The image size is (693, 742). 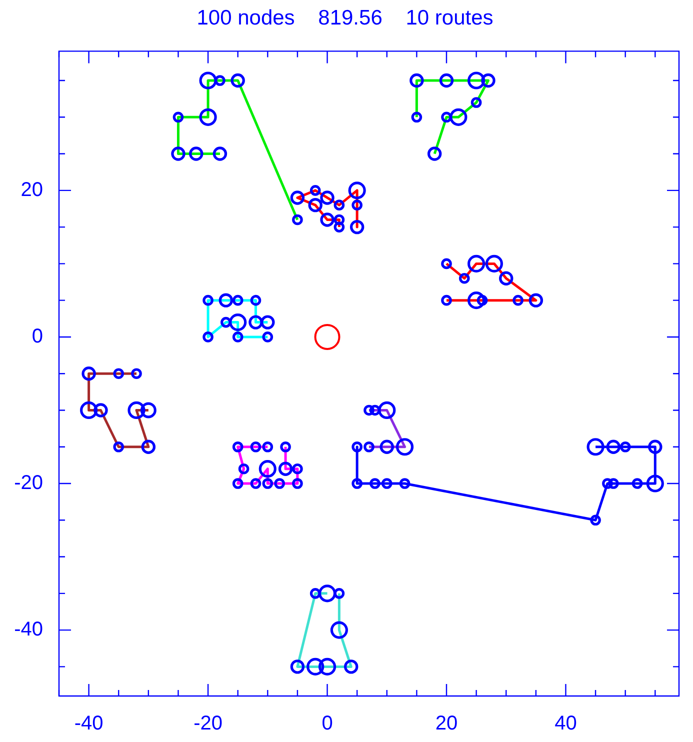 What do you see at coordinates (345, 18) in the screenshot?
I see `chart-title: 100 nodes 819.56 10 routes` at bounding box center [345, 18].